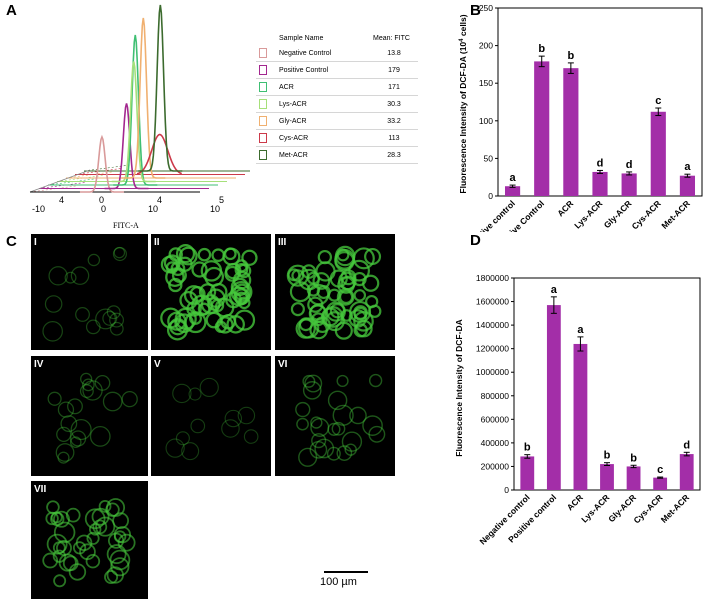 The width and height of the screenshot is (709, 606). Describe the element at coordinates (492, 372) in the screenshot. I see `y-tick-label: 1000000` at that location.